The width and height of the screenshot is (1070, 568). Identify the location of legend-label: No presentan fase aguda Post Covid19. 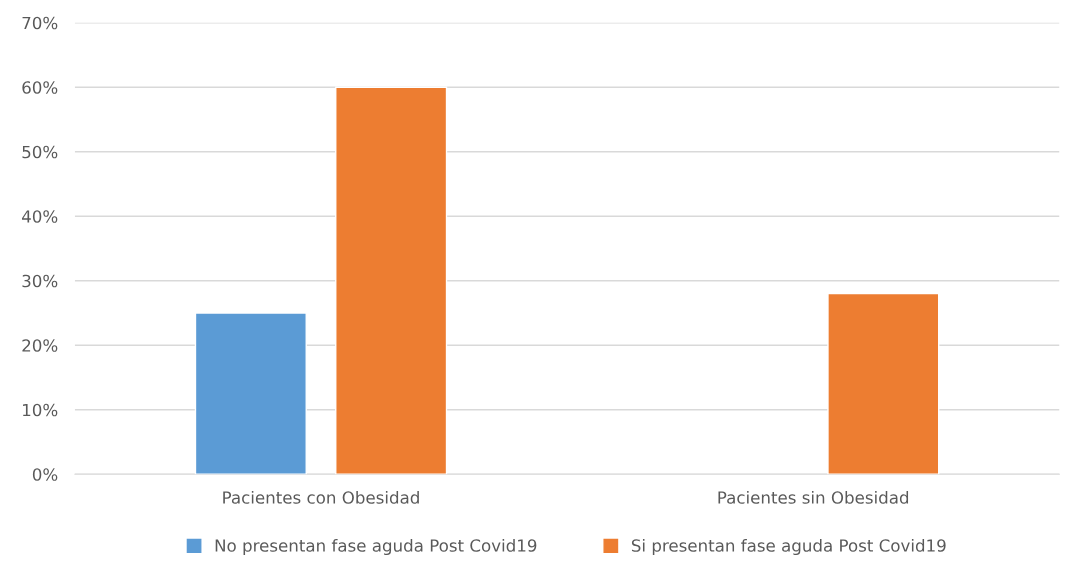
(376, 547).